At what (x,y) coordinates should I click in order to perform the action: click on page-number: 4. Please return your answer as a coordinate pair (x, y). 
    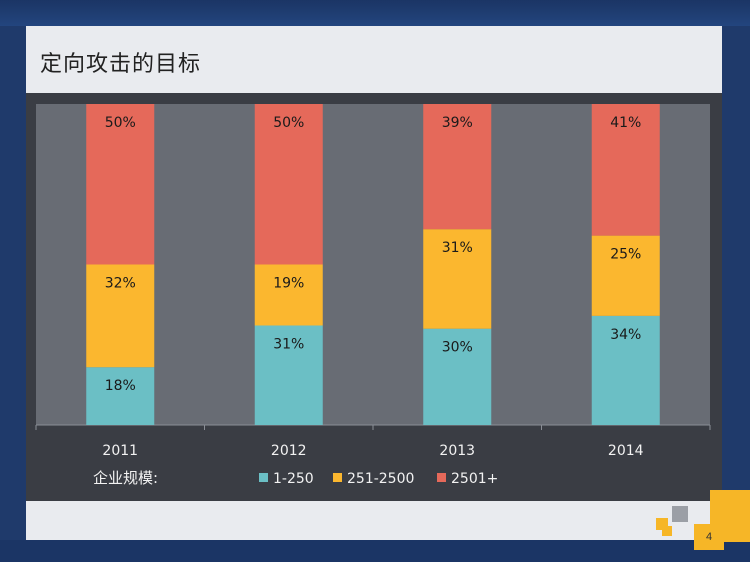
    Looking at the image, I should click on (709, 537).